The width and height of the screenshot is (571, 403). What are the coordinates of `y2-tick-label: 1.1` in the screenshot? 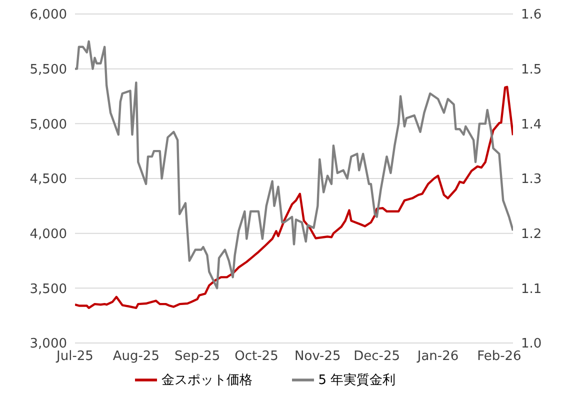 It's located at (531, 289).